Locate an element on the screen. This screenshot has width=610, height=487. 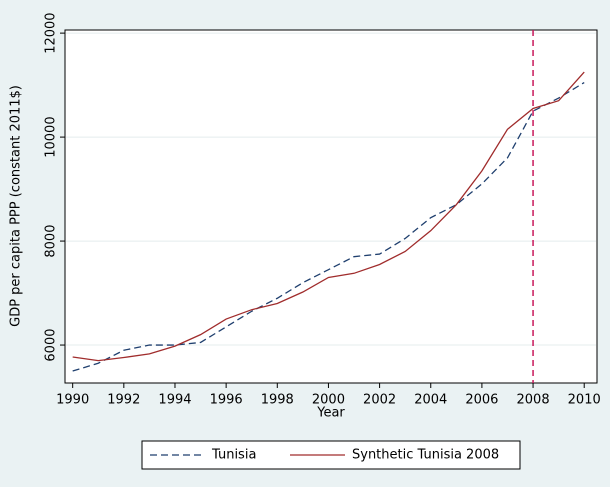
x-tick-label: 2010 is located at coordinates (584, 400).